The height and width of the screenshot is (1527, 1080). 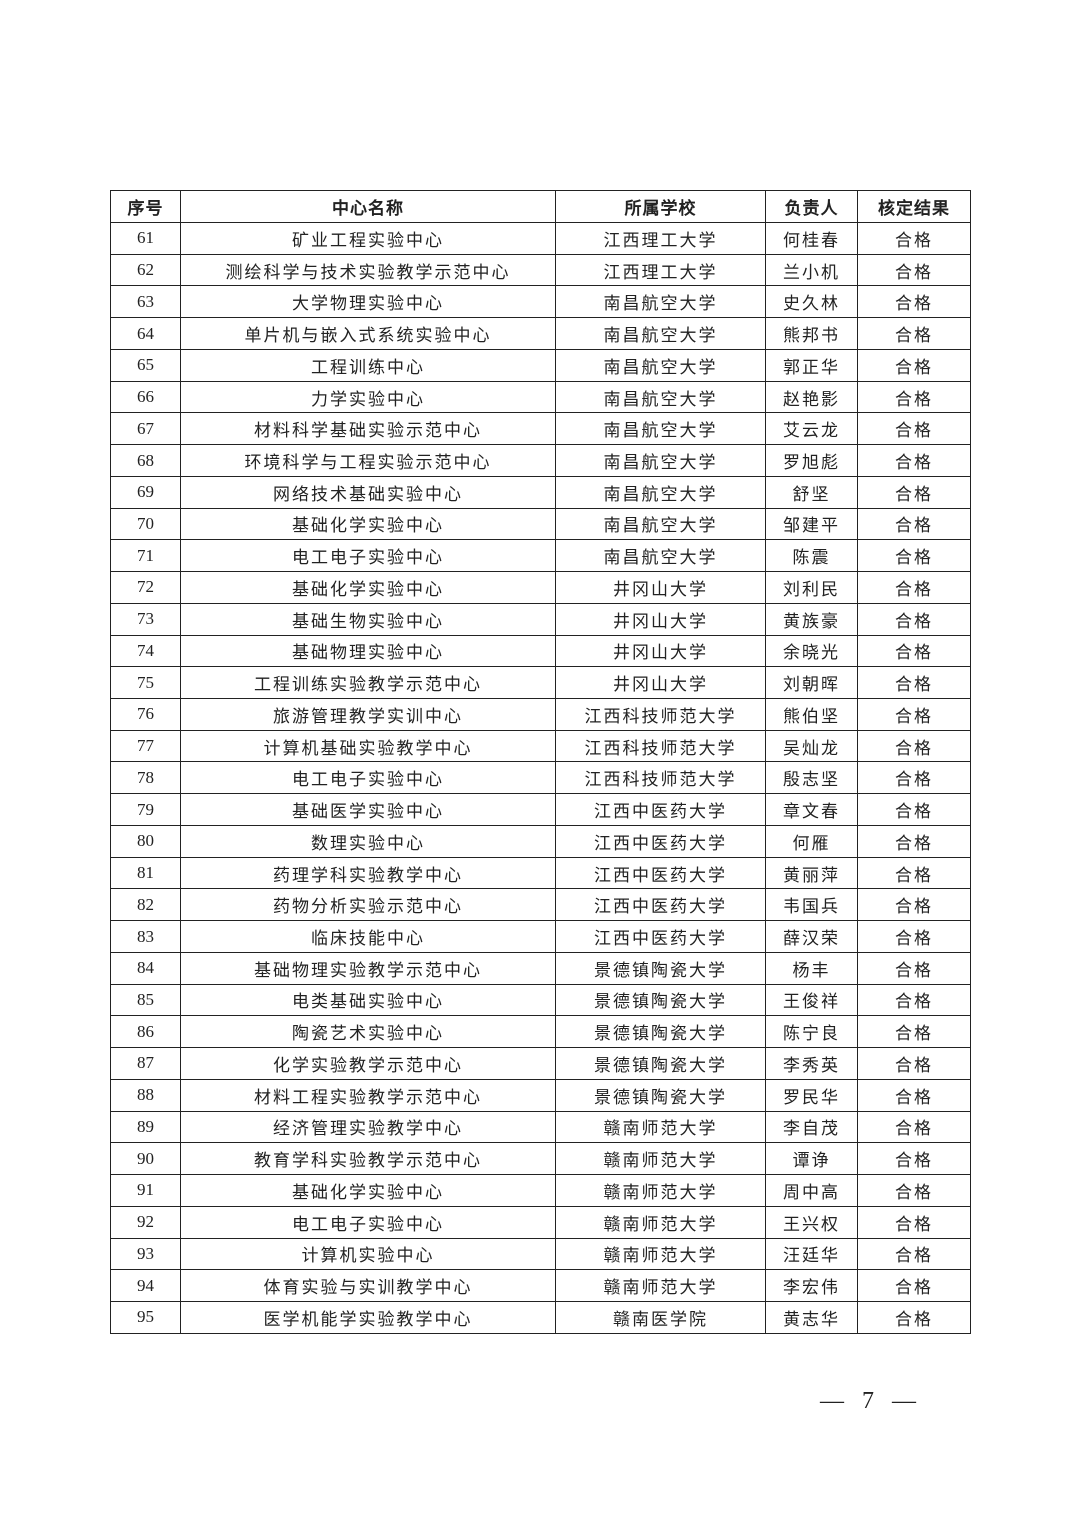 What do you see at coordinates (540, 397) in the screenshot?
I see `table-row: 66 力学实验中心 南昌航空大学 赵艳影 合格` at bounding box center [540, 397].